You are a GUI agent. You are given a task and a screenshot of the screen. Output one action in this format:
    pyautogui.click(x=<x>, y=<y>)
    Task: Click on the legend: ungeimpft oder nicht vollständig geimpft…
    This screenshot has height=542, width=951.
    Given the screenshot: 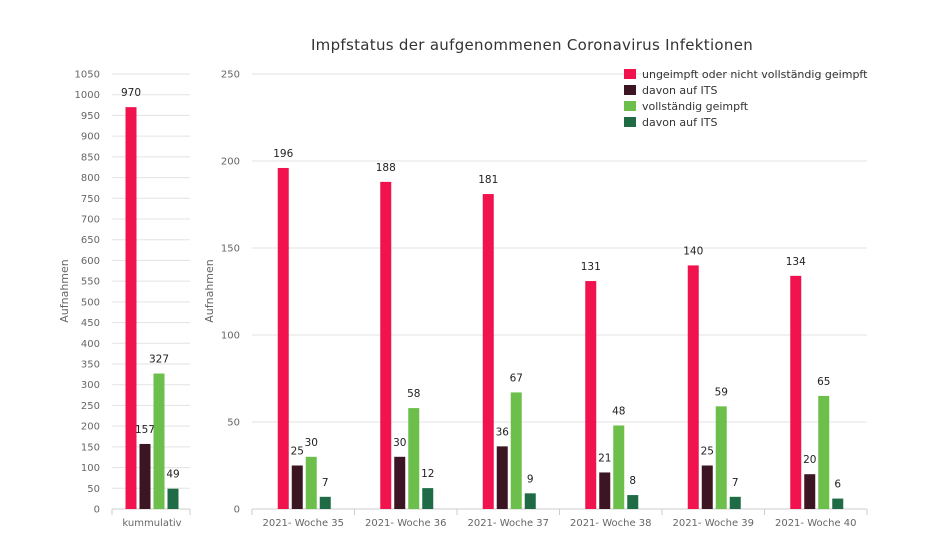 What is the action you would take?
    pyautogui.click(x=746, y=98)
    